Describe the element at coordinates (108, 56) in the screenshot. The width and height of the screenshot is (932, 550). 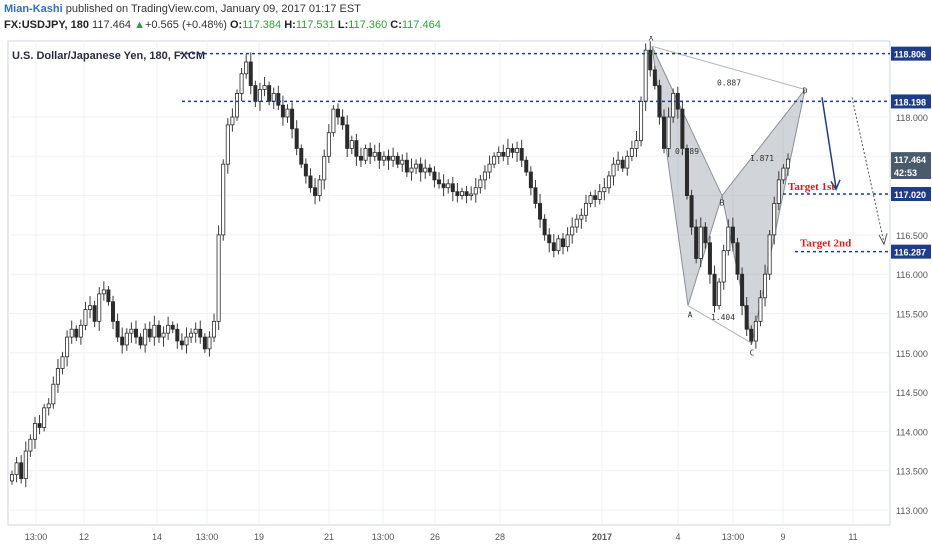
I see `chart-title: U.S. Dollar/Japanese Yen, 180, FXCM` at that location.